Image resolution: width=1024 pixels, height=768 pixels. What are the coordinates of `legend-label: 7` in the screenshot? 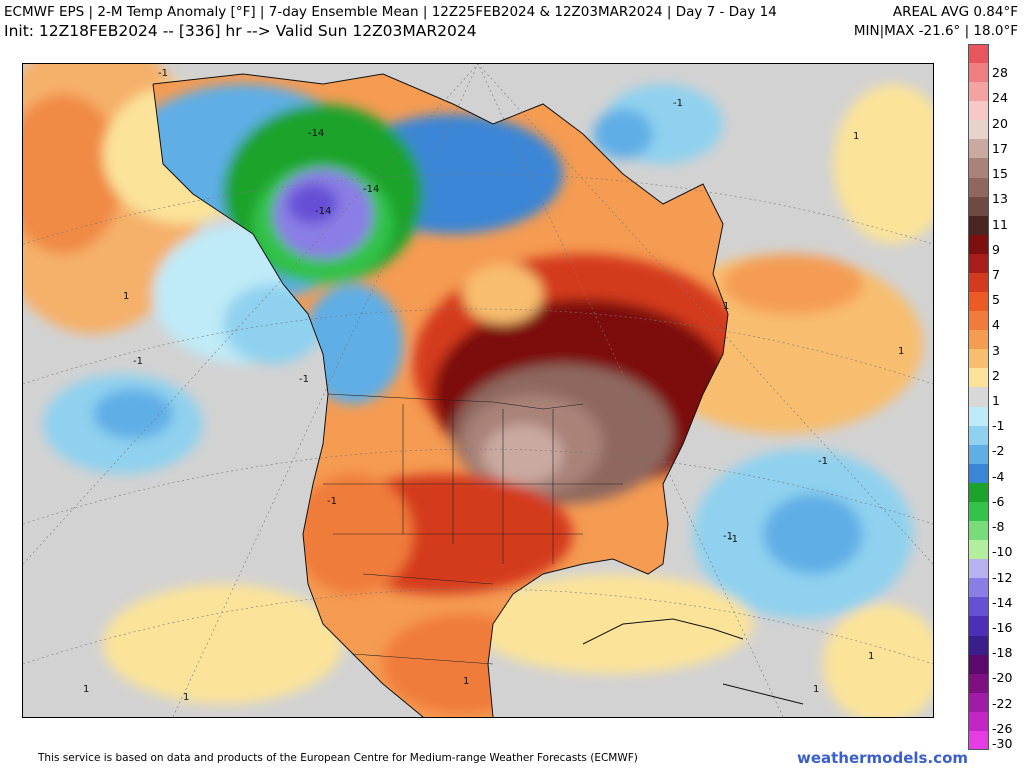 It's located at (996, 274).